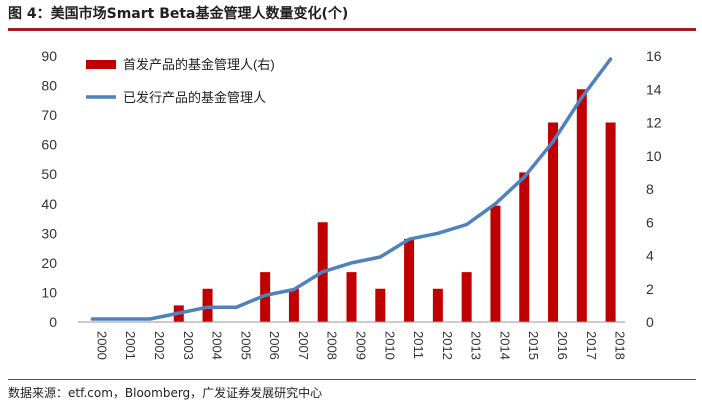 This screenshot has width=702, height=407. What do you see at coordinates (650, 222) in the screenshot?
I see `right-tick-label: 6` at bounding box center [650, 222].